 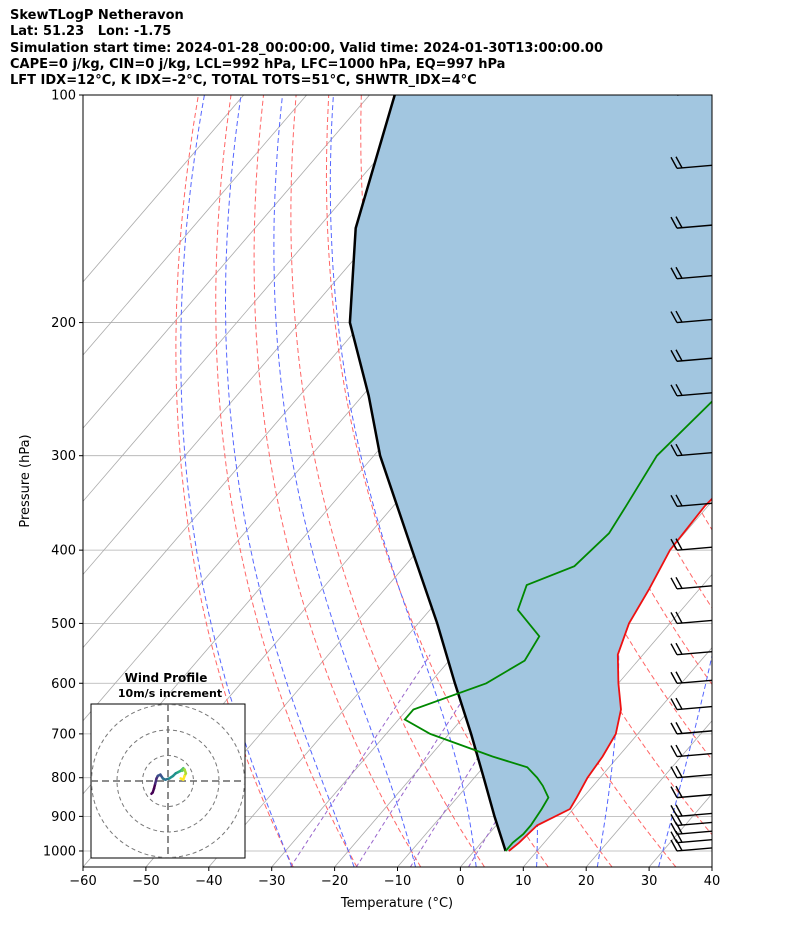 What do you see at coordinates (63, 551) in the screenshot?
I see `y-tick-label: 400` at bounding box center [63, 551].